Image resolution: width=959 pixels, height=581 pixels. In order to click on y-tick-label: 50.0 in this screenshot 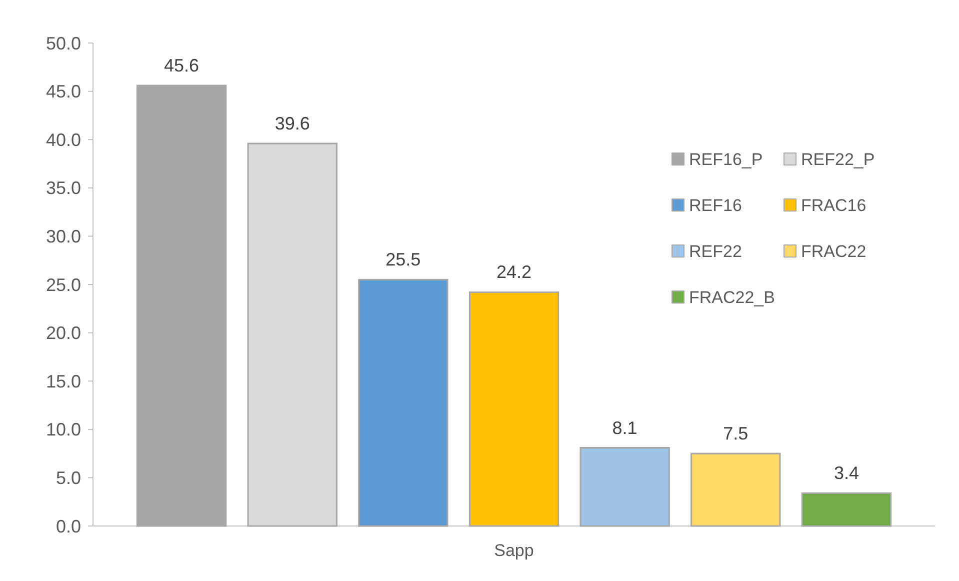, I will do `click(63, 43)`.